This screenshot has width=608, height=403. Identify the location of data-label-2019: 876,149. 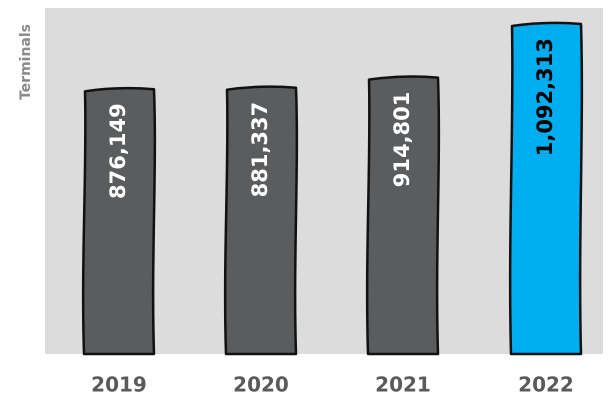
(118, 151).